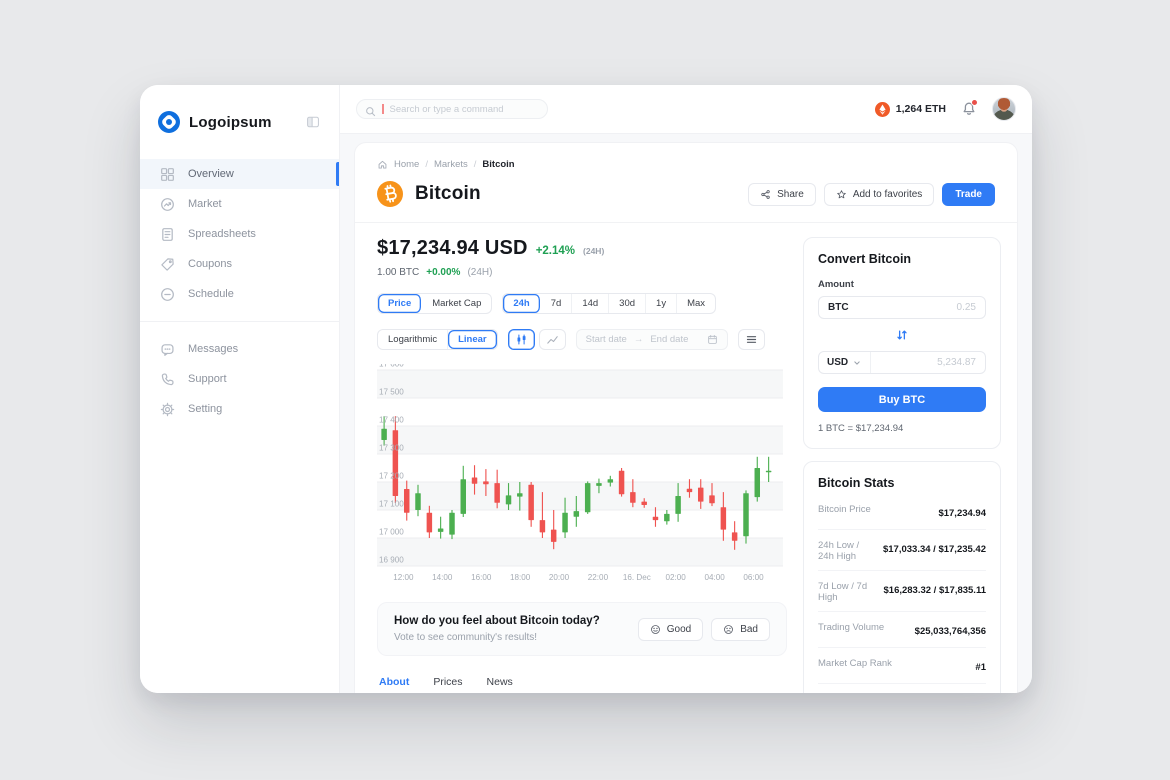  I want to click on eth-icon, so click(882, 109).